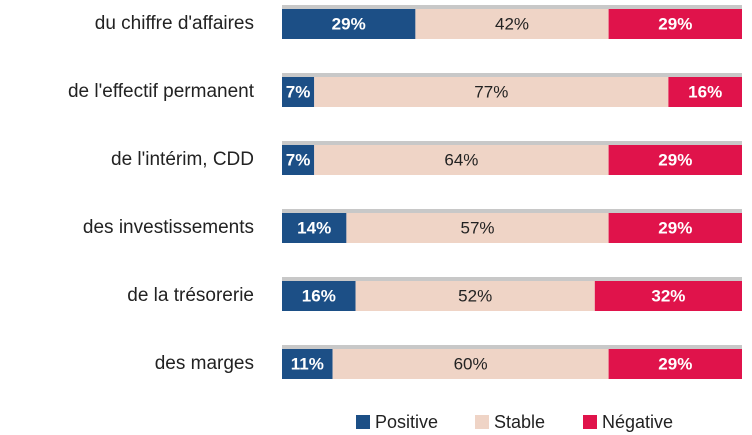  Describe the element at coordinates (519, 422) in the screenshot. I see `legend-label: Stable` at that location.